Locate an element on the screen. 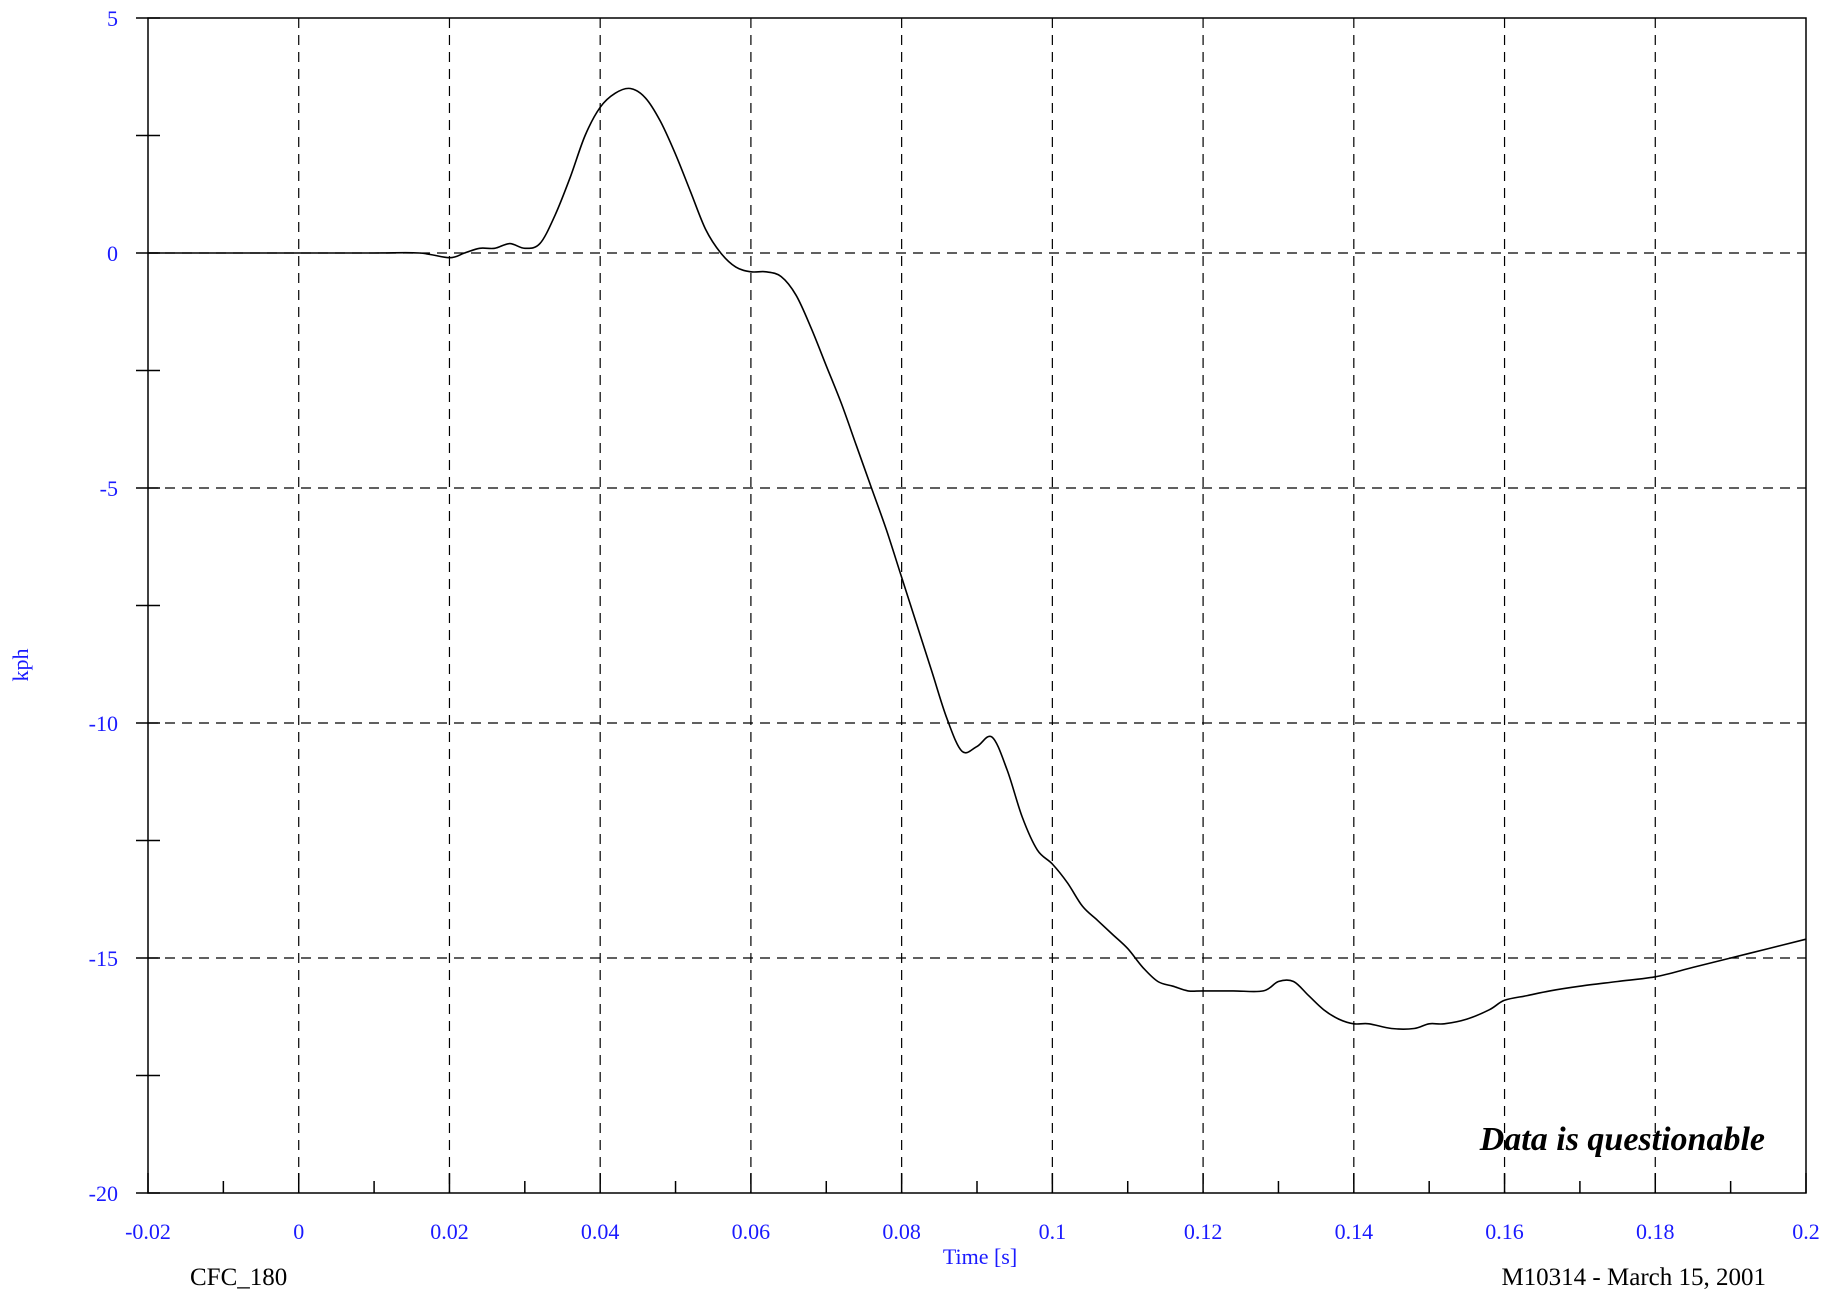 Image resolution: width=1837 pixels, height=1299 pixels. x-tick-label: 0.12 is located at coordinates (1203, 1231).